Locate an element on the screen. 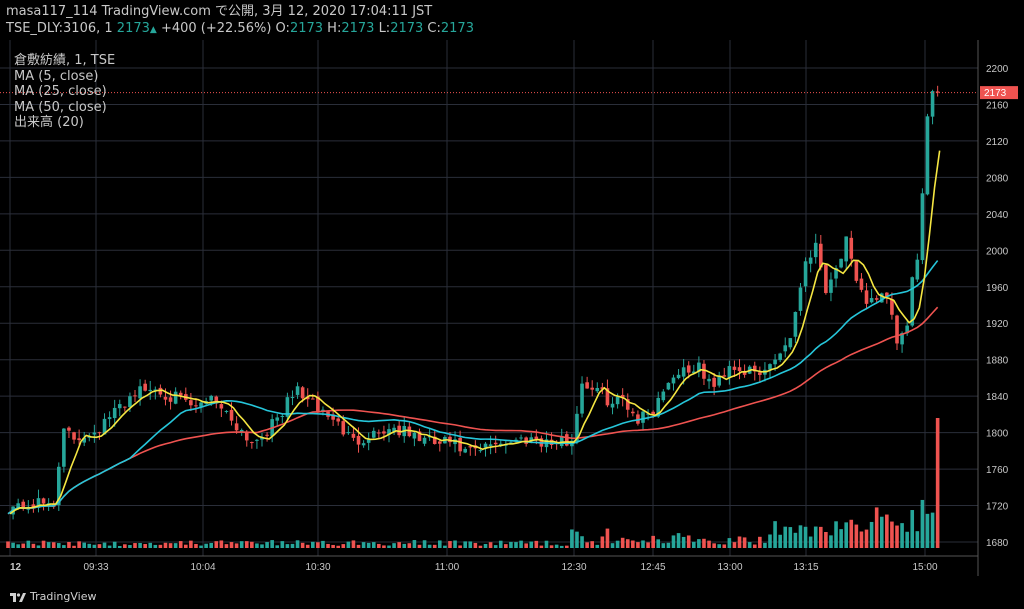 Image resolution: width=1024 pixels, height=609 pixels. legend-ma50: MA (50, close) is located at coordinates (60, 107).